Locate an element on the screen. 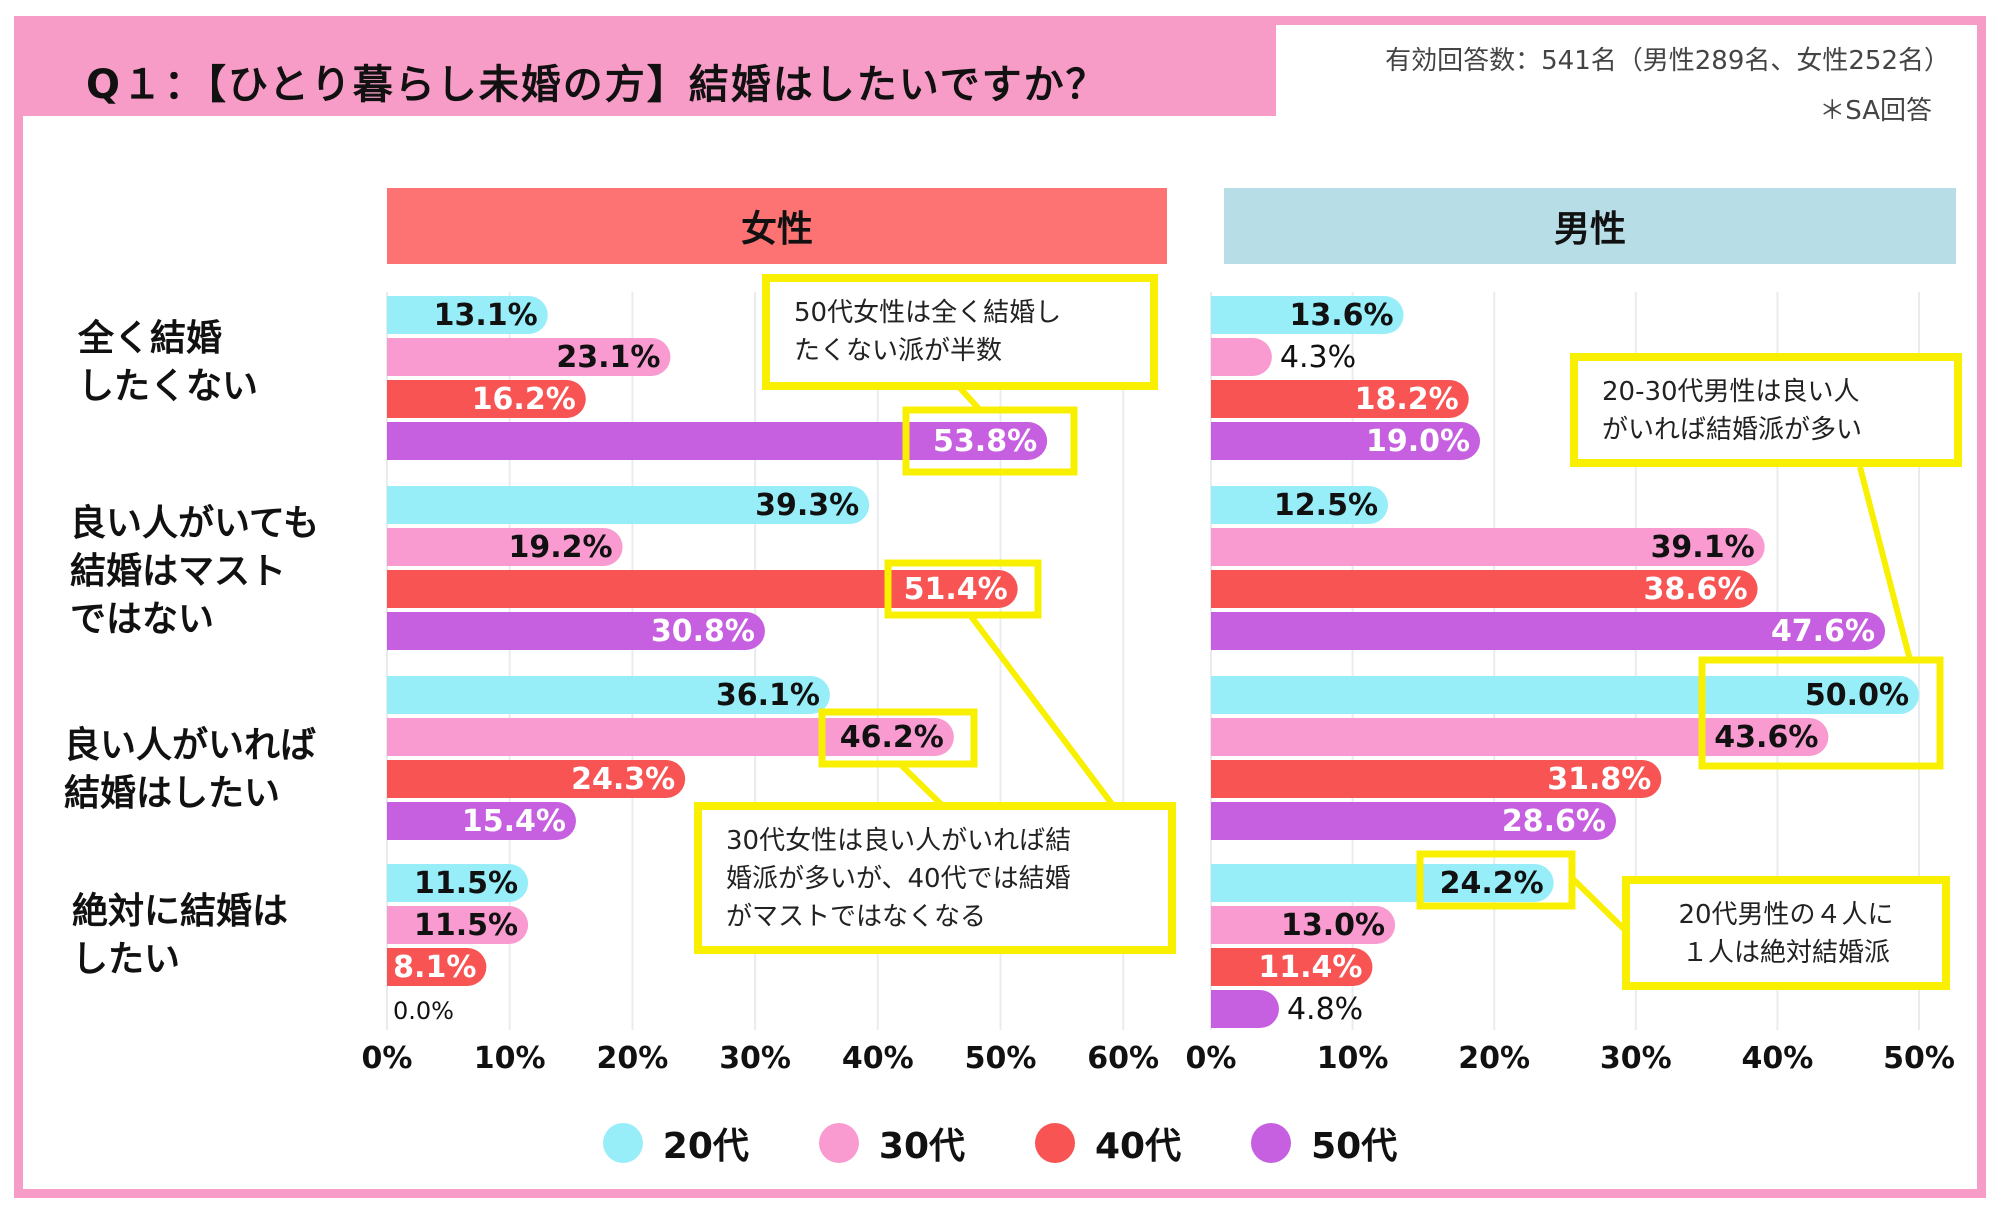 This screenshot has height=1209, width=2000. data-label: 15.4% is located at coordinates (514, 821).